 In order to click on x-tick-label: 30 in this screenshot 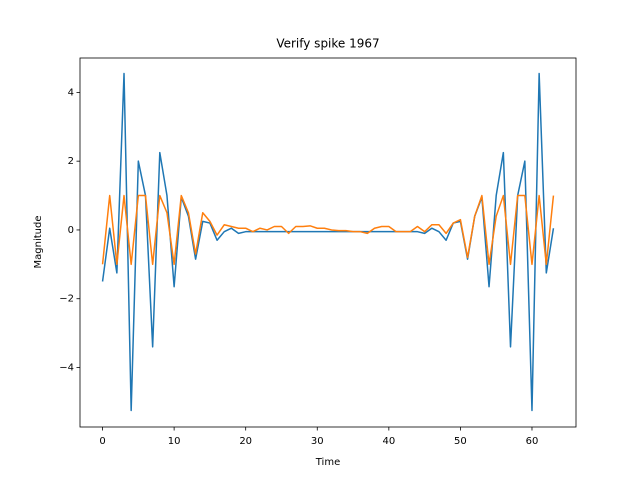, I will do `click(317, 441)`.